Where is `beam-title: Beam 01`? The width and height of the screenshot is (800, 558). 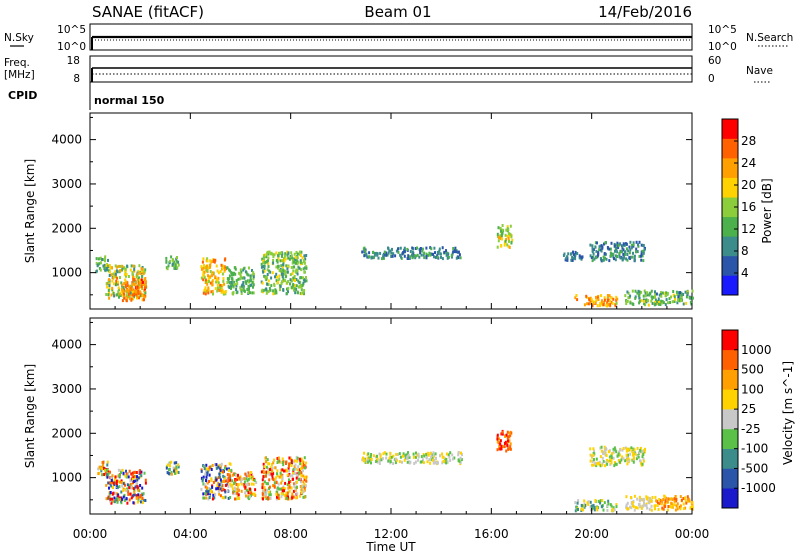
beam-title: Beam 01 is located at coordinates (397, 12).